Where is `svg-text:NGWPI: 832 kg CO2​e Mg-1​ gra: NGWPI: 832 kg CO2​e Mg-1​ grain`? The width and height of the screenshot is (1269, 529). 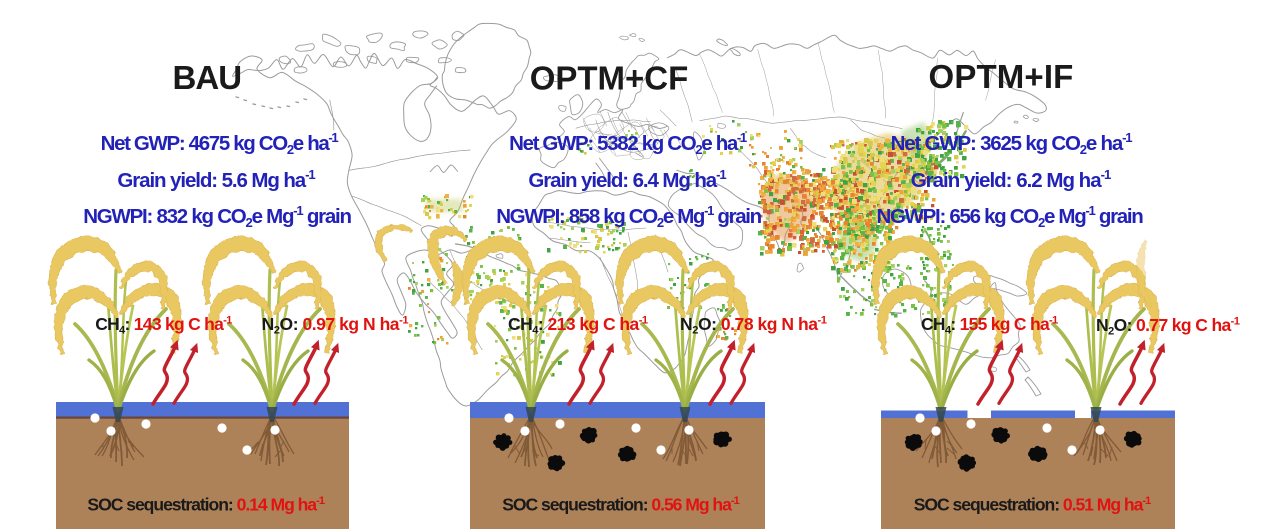
svg-text:NGWPI: 832 kg CO2​e Mg-1​ gra: NGWPI: 832 kg CO2​e Mg-1​ grain is located at coordinates (217, 216).